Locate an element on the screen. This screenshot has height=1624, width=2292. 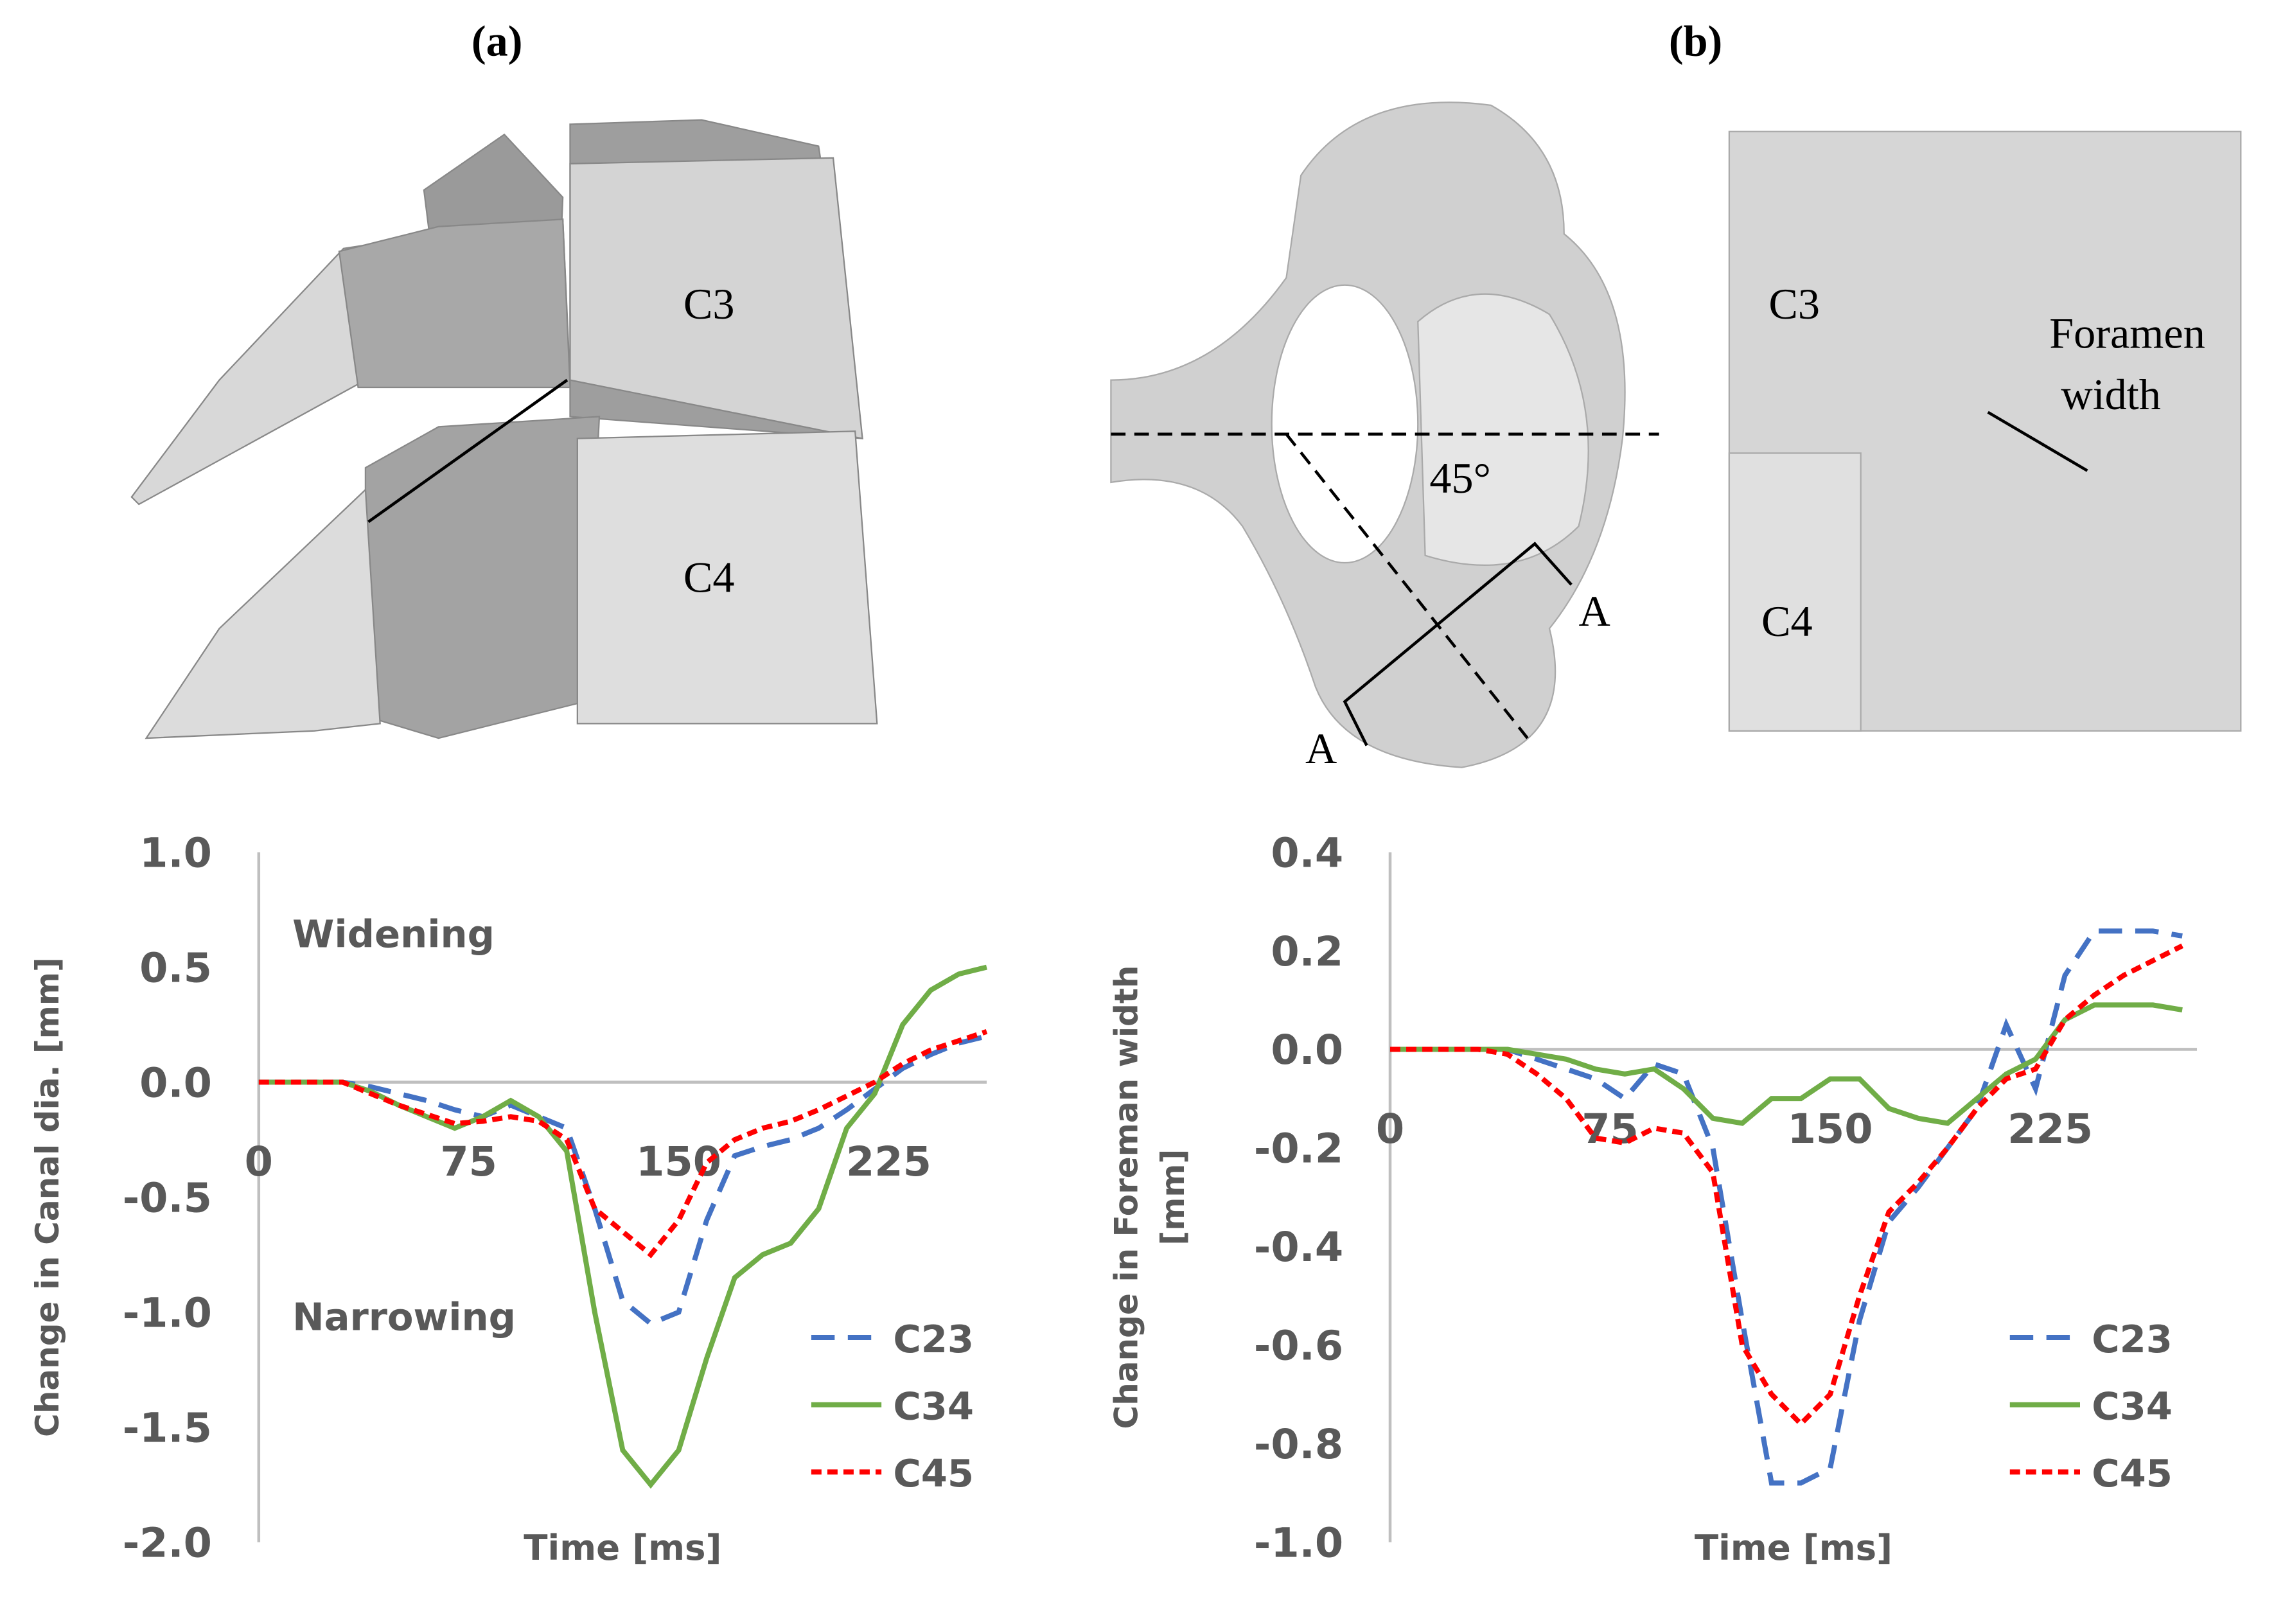
y-tick-label: 0.4 is located at coordinates (1307, 853).